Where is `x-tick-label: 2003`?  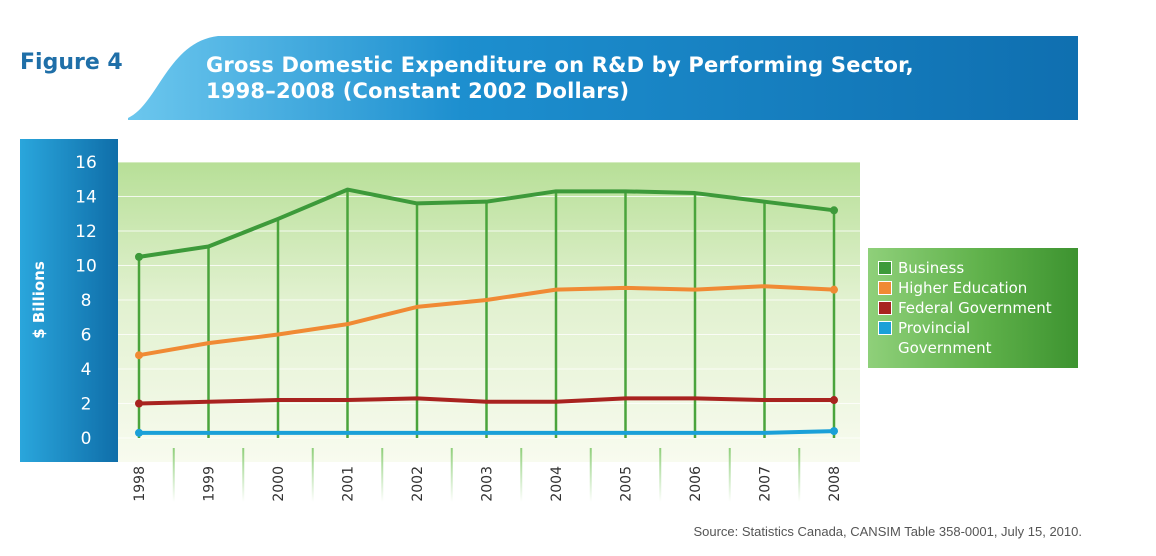 x-tick-label: 2003 is located at coordinates (488, 484).